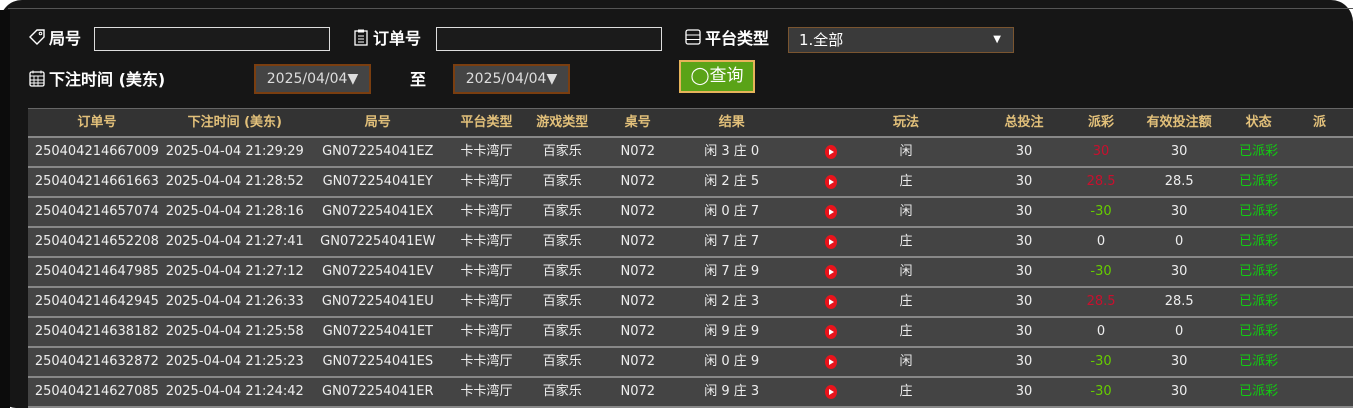 Image resolution: width=1353 pixels, height=408 pixels. What do you see at coordinates (1179, 182) in the screenshot?
I see `cell-valid: 28.5` at bounding box center [1179, 182].